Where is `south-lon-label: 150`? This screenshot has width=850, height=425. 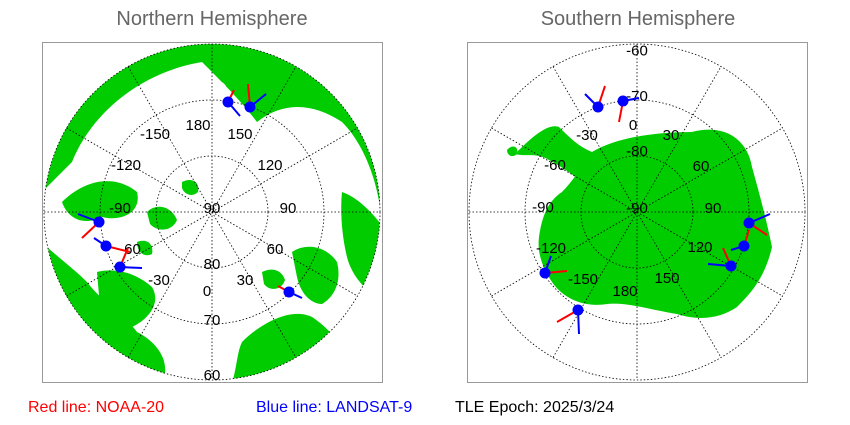
south-lon-label: 150 is located at coordinates (666, 278).